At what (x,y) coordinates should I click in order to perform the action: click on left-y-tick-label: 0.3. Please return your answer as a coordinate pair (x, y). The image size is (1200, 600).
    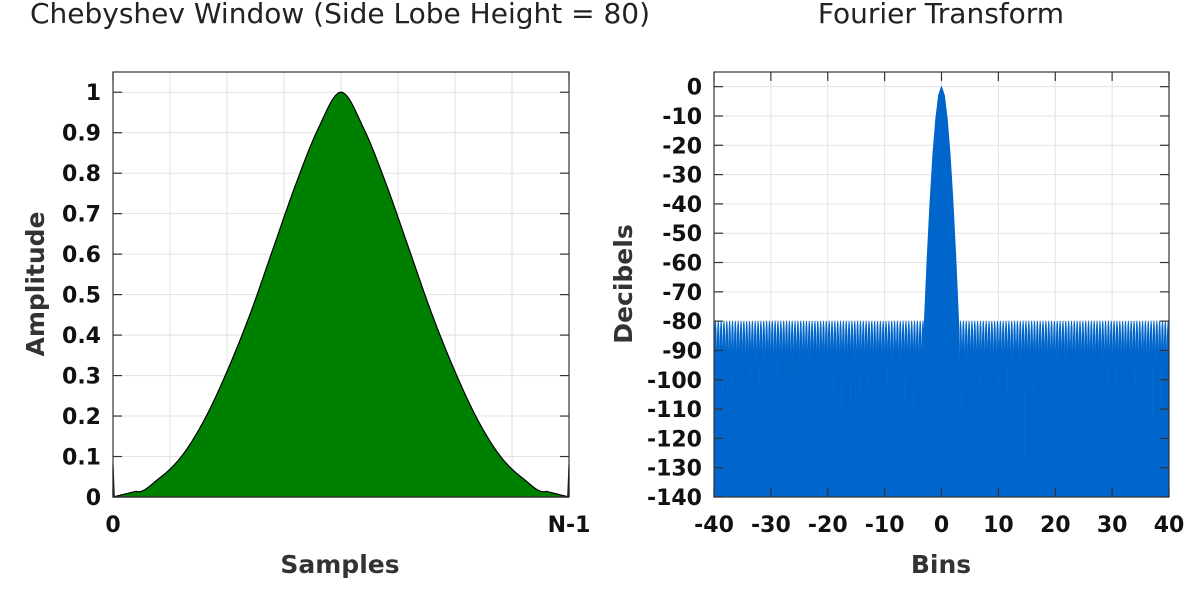
    Looking at the image, I should click on (81, 377).